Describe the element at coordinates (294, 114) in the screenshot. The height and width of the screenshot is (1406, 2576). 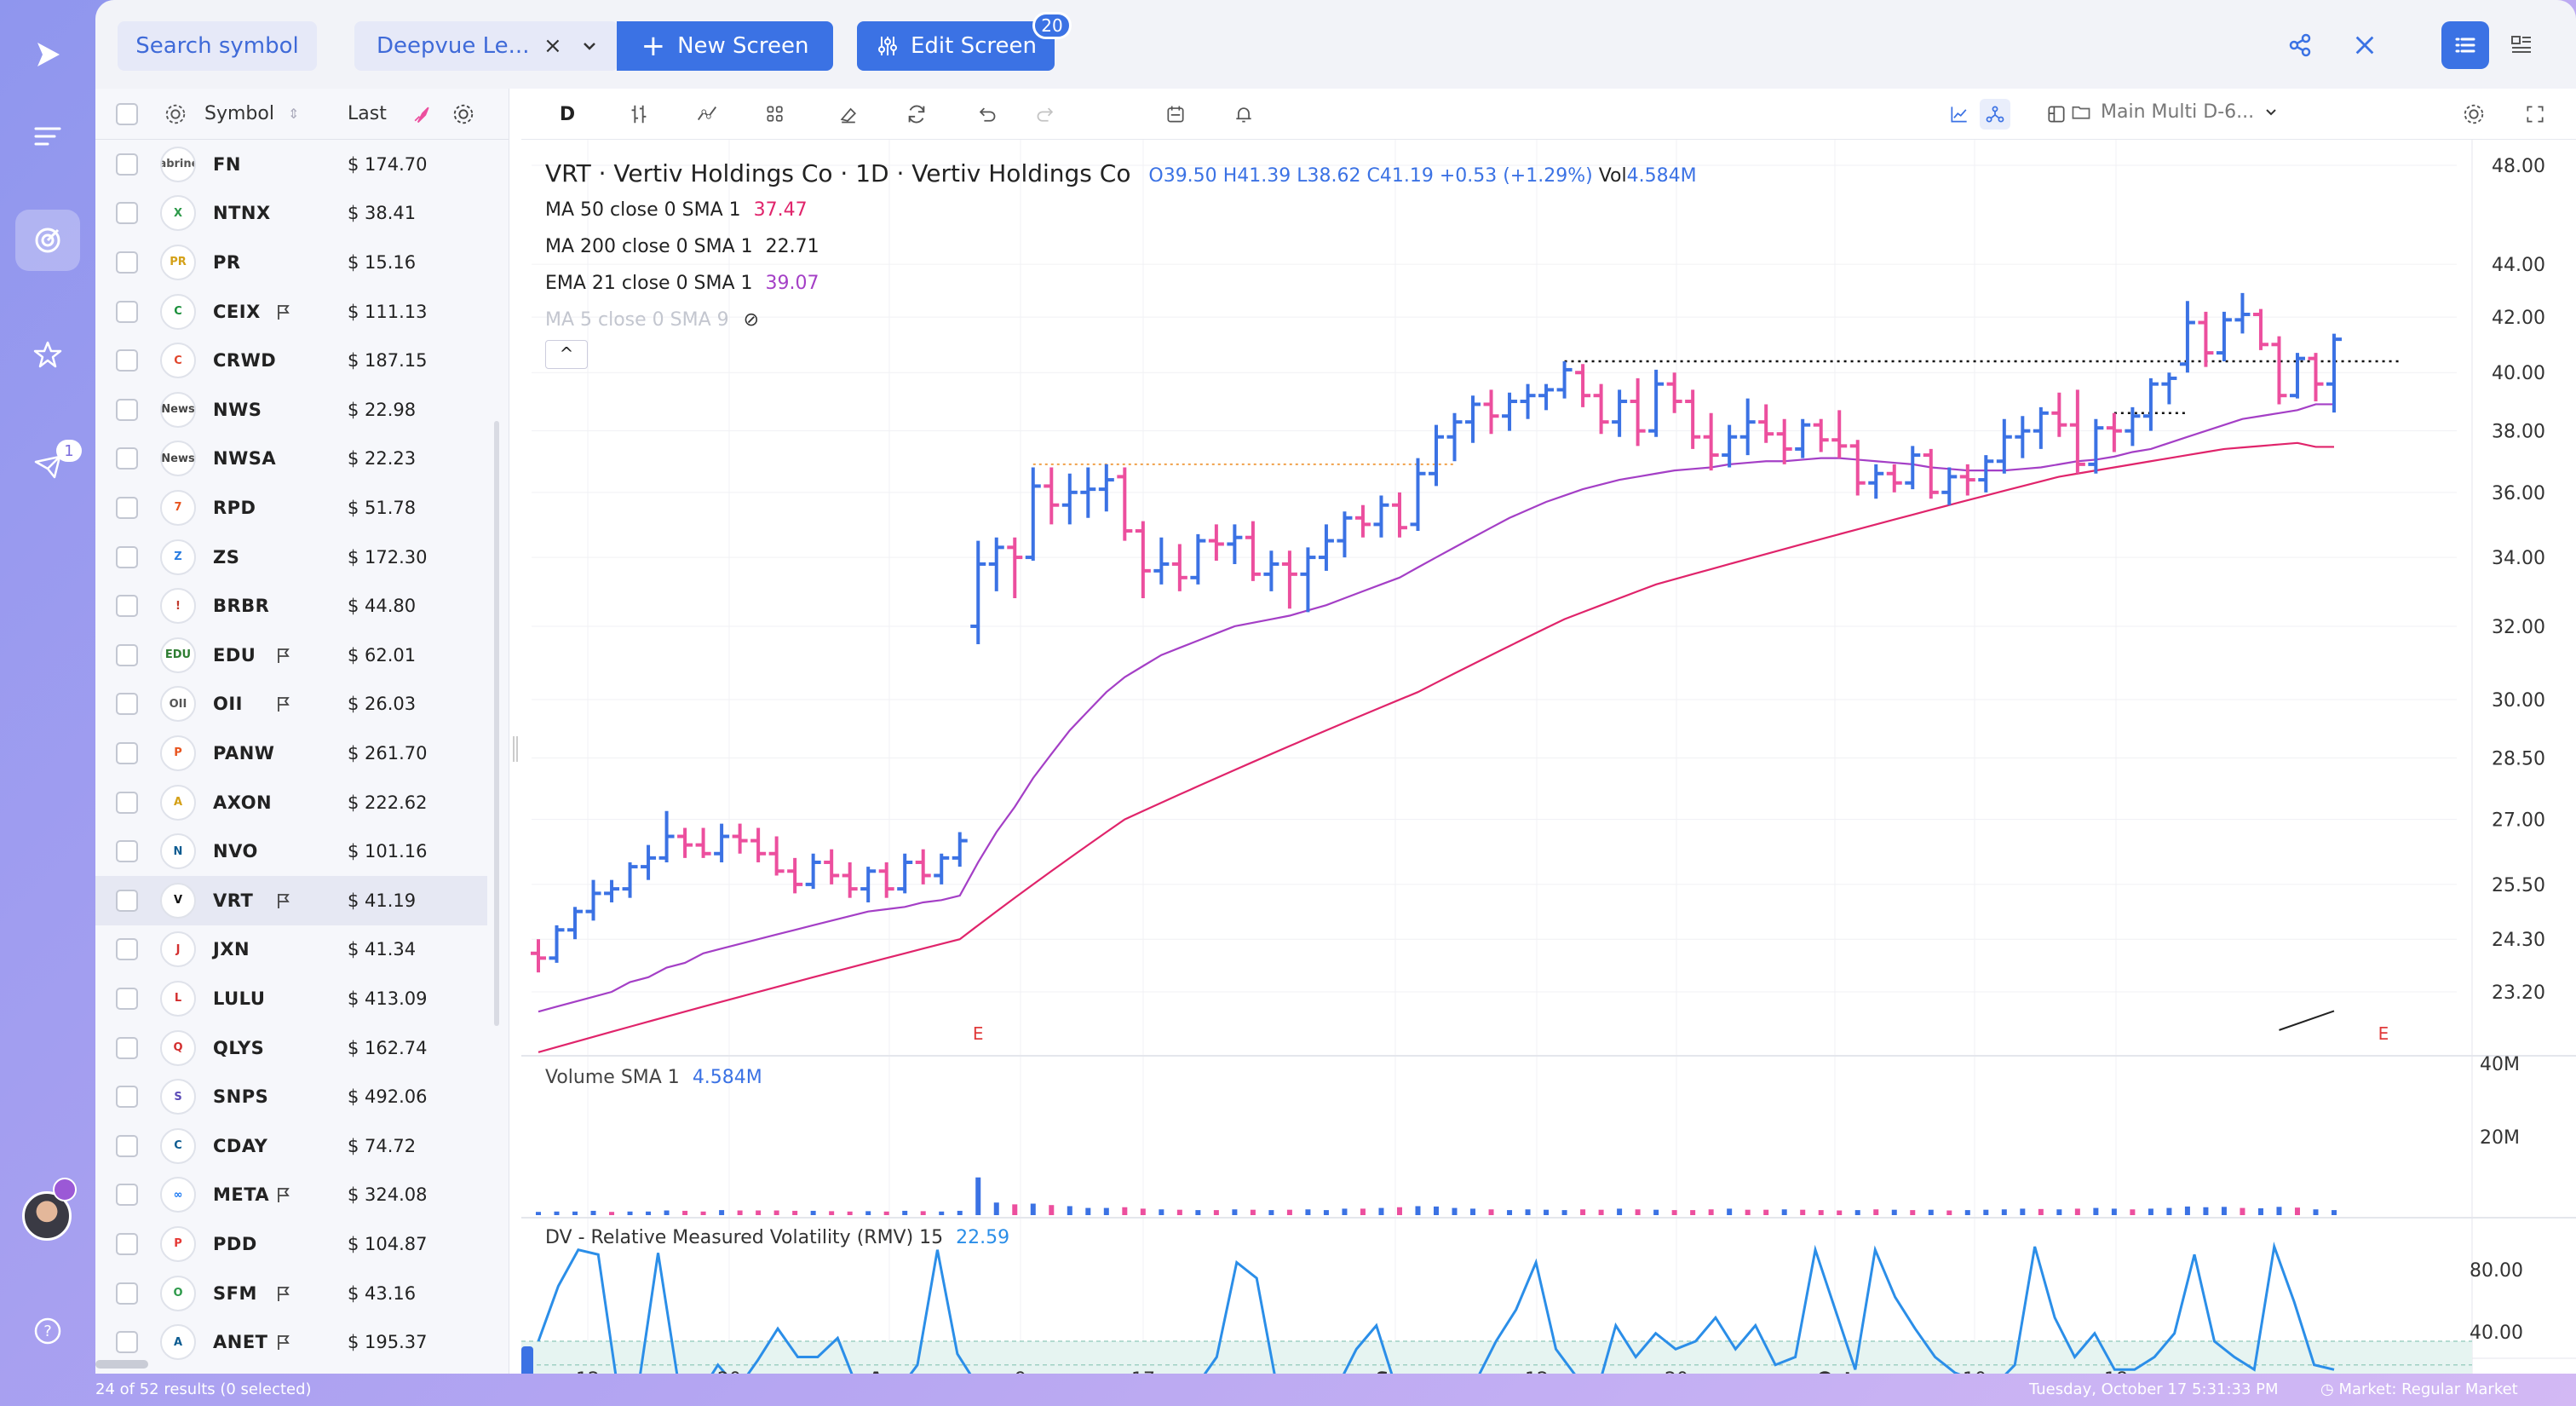
I see `sort-icon: ⇕` at that location.